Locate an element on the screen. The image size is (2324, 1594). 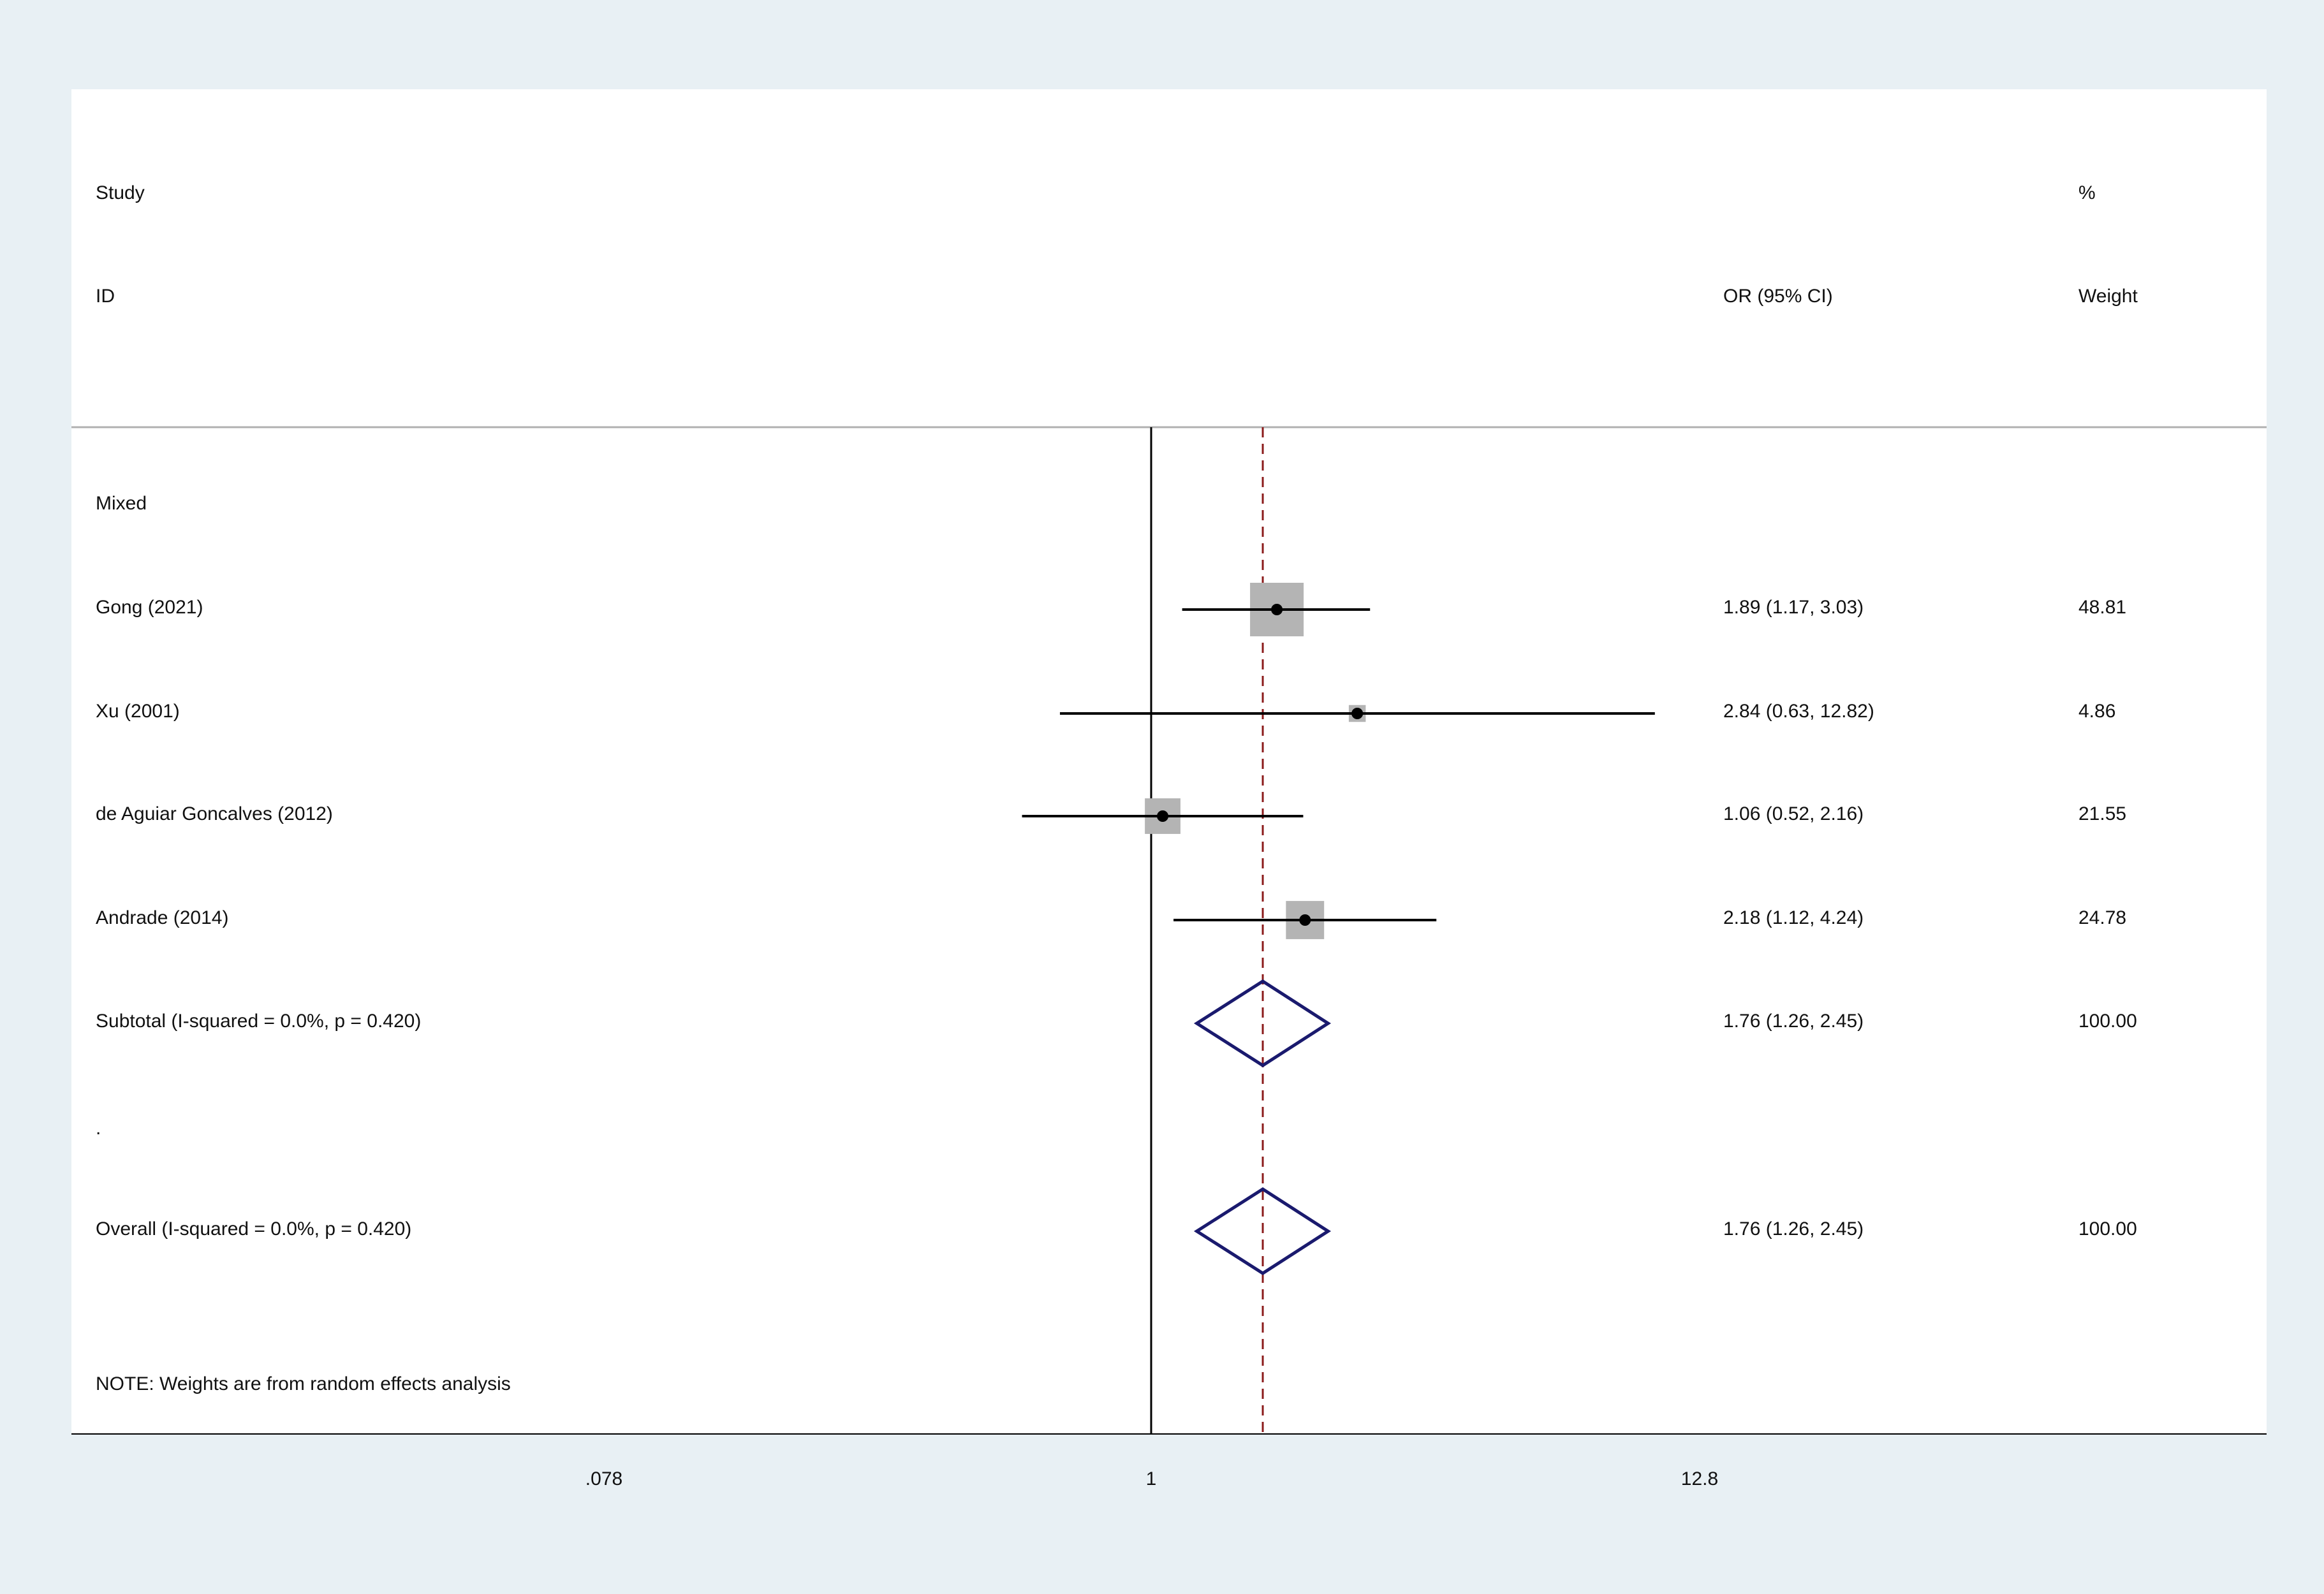
study-or-ci: 2.84 (0.63, 12.82) is located at coordinates (1798, 711).